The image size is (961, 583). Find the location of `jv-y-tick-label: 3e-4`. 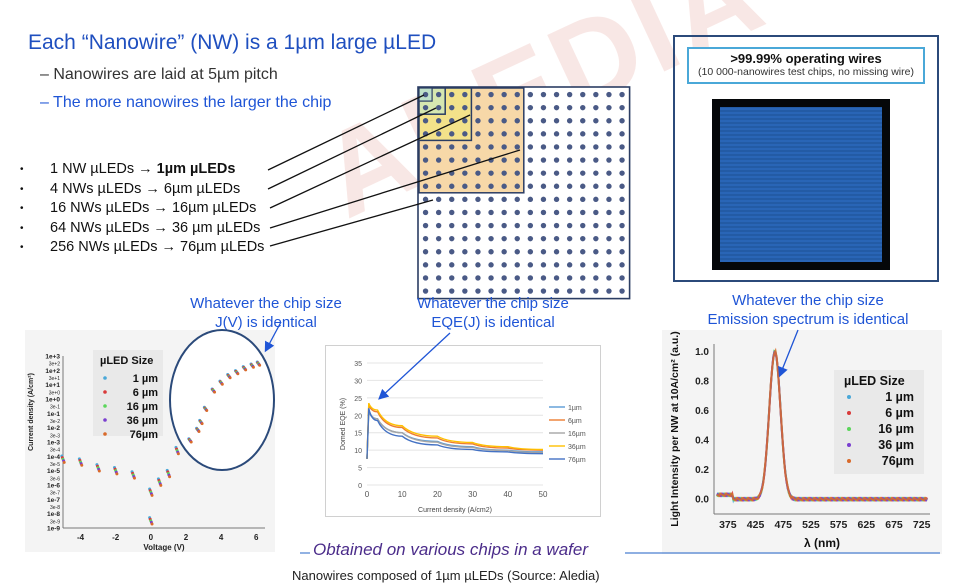

jv-y-tick-label: 3e-4 is located at coordinates (55, 451).